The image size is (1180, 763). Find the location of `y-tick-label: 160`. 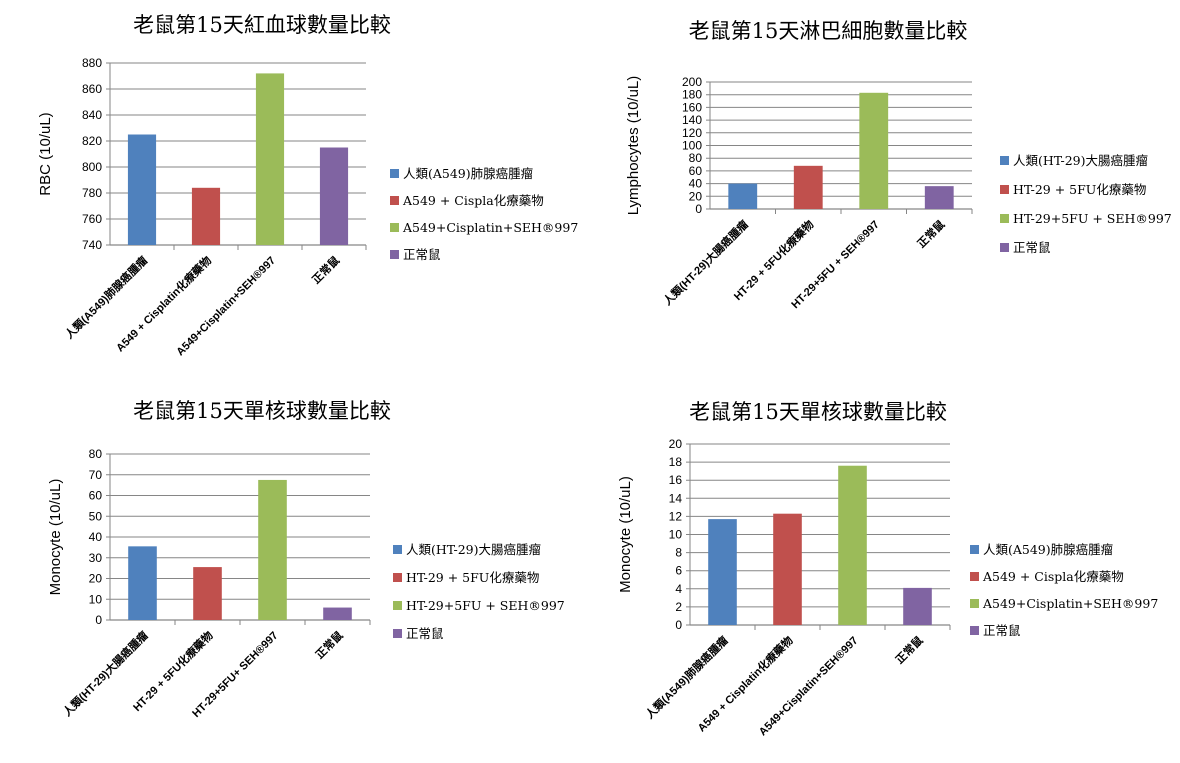

y-tick-label: 160 is located at coordinates (692, 107).